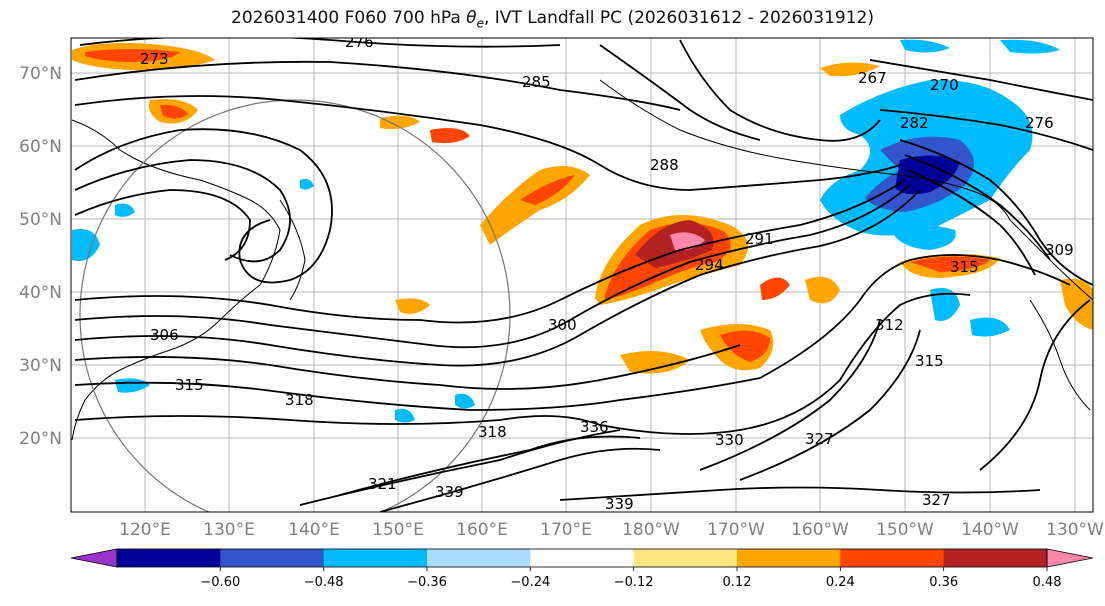  I want to click on lon-label: 160°E, so click(482, 530).